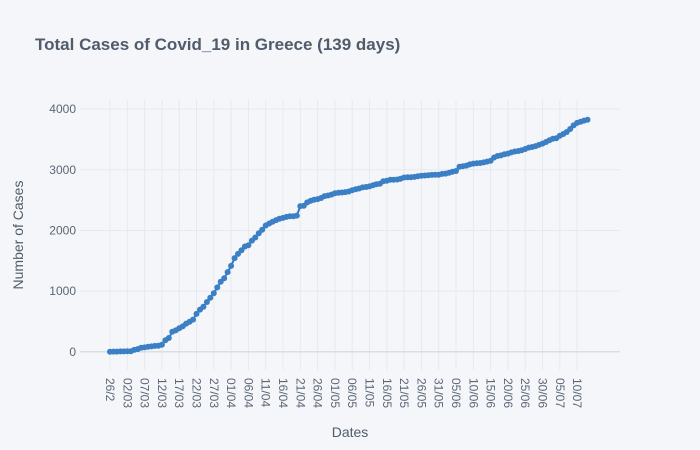 The width and height of the screenshot is (700, 450). What do you see at coordinates (197, 393) in the screenshot?
I see `x-tick-label: 22/03` at bounding box center [197, 393].